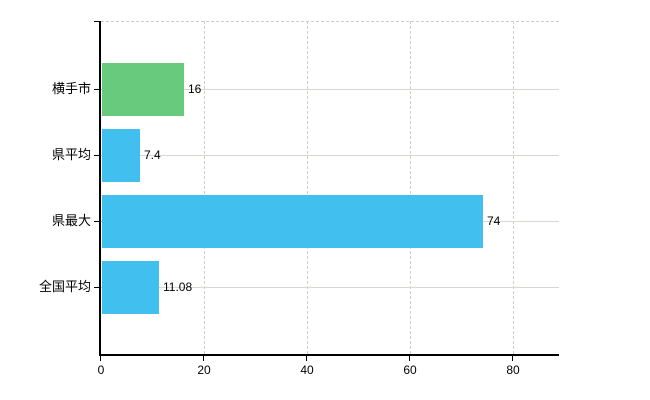 The height and width of the screenshot is (400, 650). I want to click on y-axis-line, so click(100, 188).